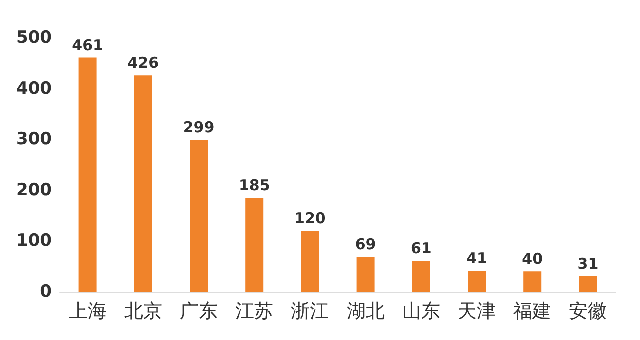 The width and height of the screenshot is (640, 340). I want to click on data-label: 426, so click(144, 63).